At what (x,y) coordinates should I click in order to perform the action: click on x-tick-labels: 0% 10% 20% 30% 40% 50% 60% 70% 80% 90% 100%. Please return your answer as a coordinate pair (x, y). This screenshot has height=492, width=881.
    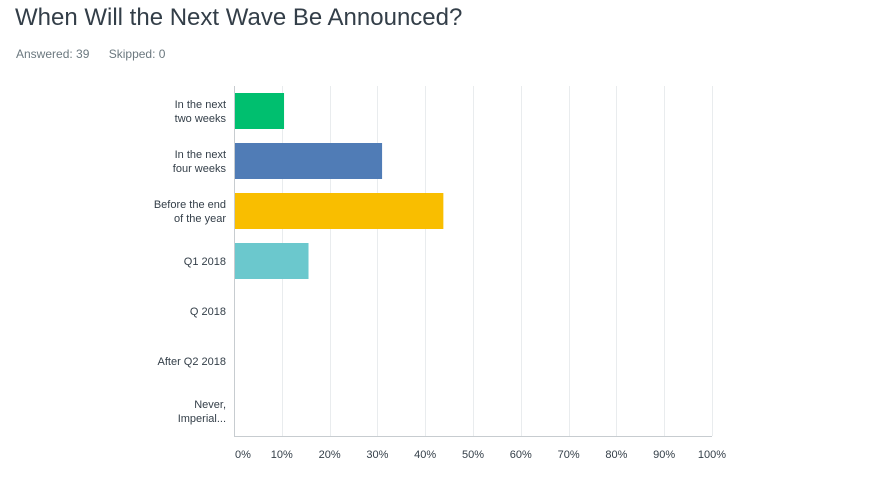
    Looking at the image, I should click on (480, 455).